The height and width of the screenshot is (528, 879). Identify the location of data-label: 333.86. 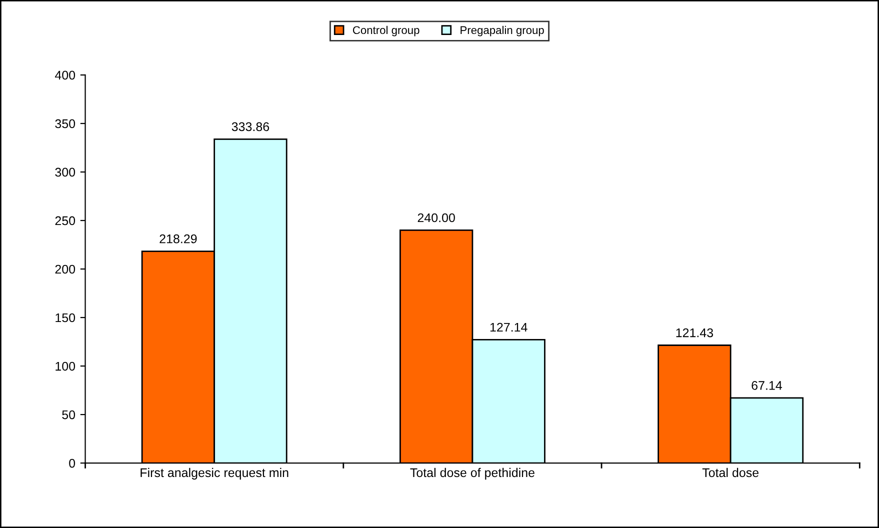
(251, 127).